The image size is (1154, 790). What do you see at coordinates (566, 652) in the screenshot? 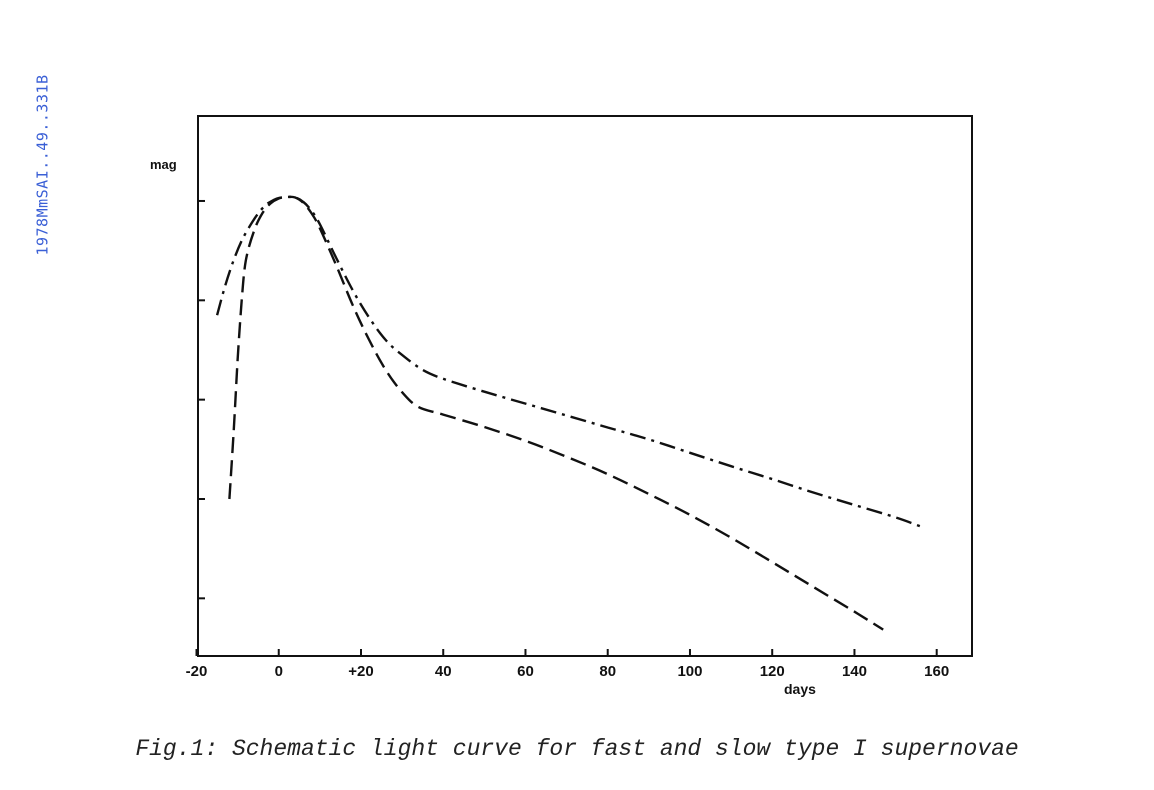
I see `x-axis-ticks` at bounding box center [566, 652].